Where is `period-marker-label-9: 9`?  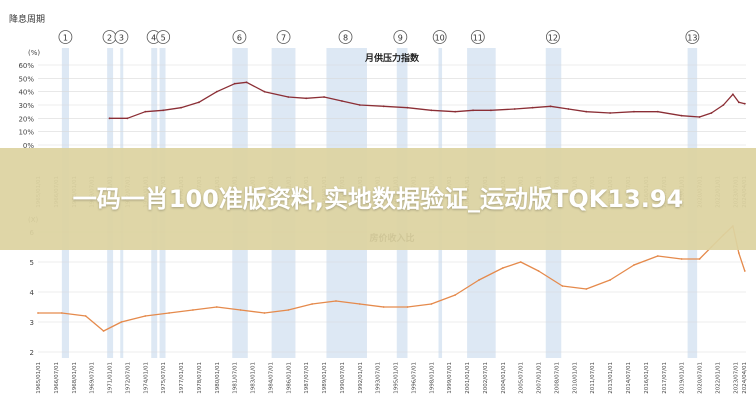 period-marker-label-9: 9 is located at coordinates (400, 38).